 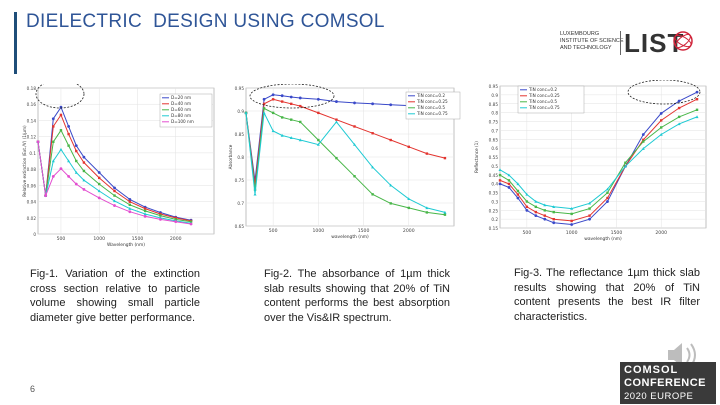 I want to click on y-tick-label: 0.95, so click(x=240, y=88).